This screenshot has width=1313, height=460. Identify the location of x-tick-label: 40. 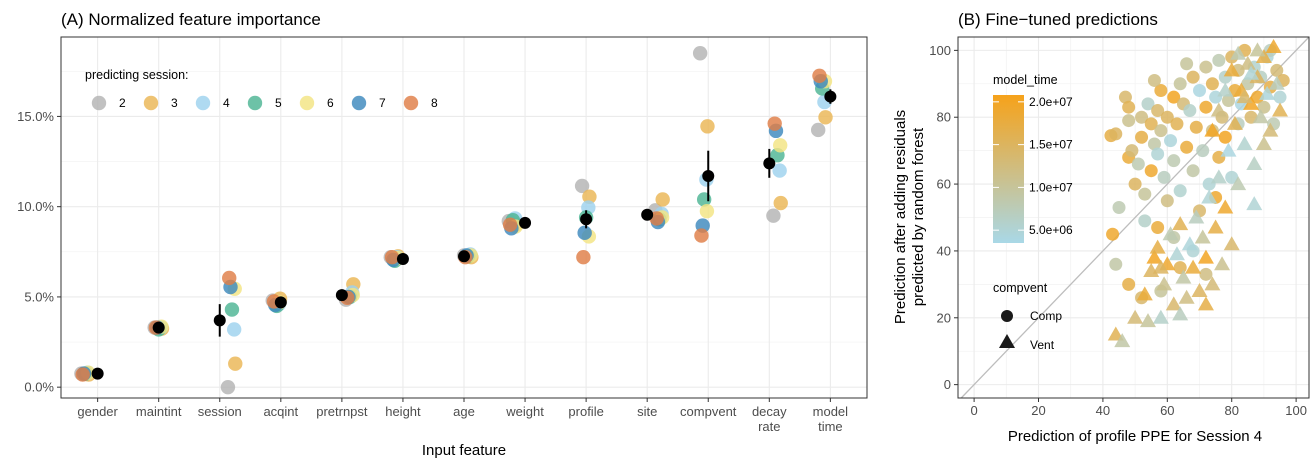
(1103, 410).